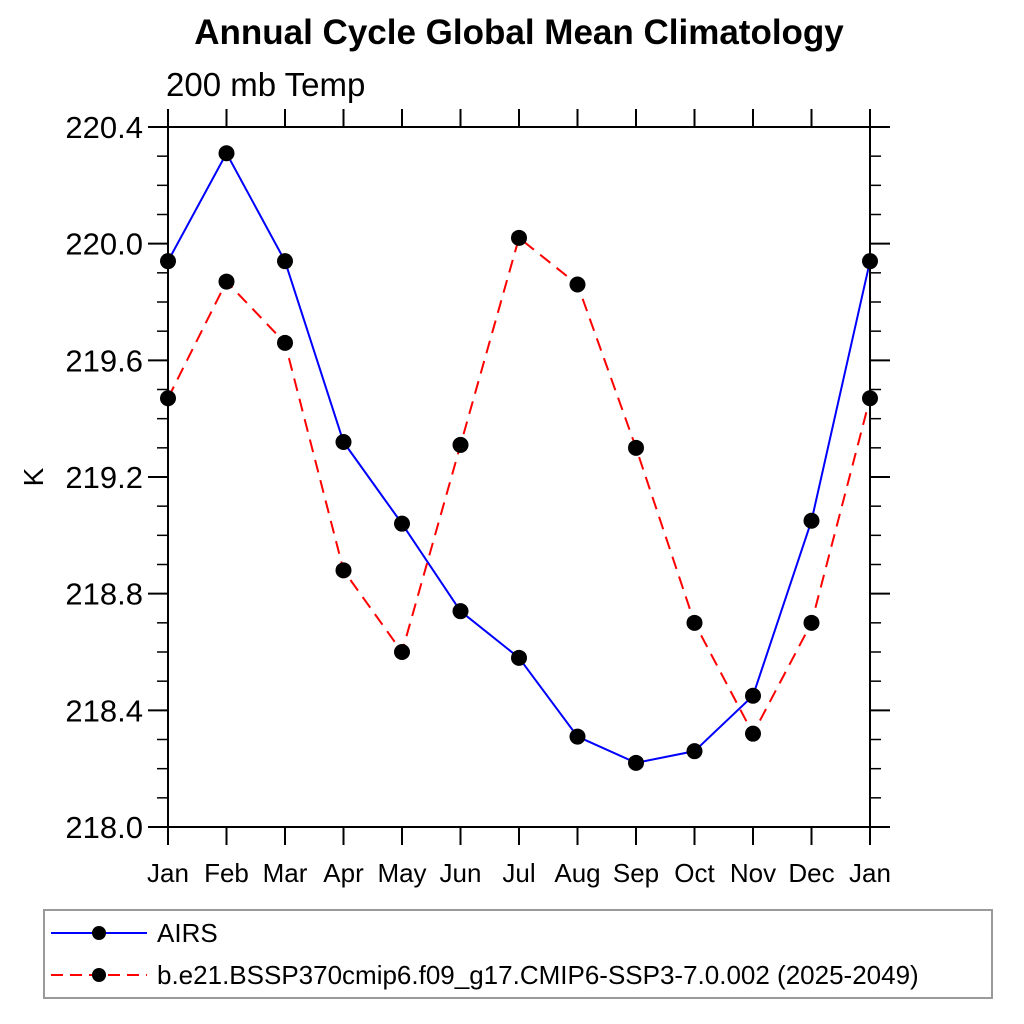 The height and width of the screenshot is (1024, 1024). What do you see at coordinates (636, 873) in the screenshot?
I see `x-tick-label: Sep` at bounding box center [636, 873].